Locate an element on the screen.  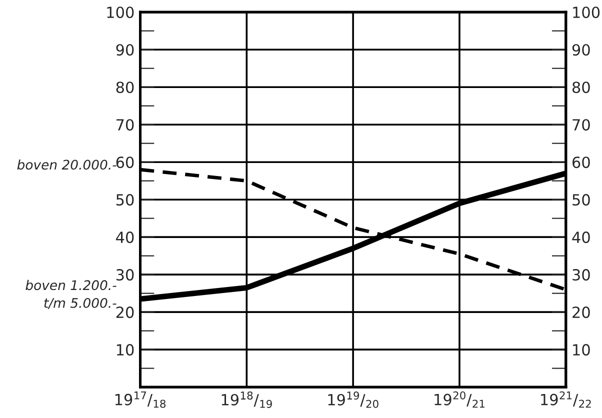
y2-tick-label: 10 is located at coordinates (581, 350).